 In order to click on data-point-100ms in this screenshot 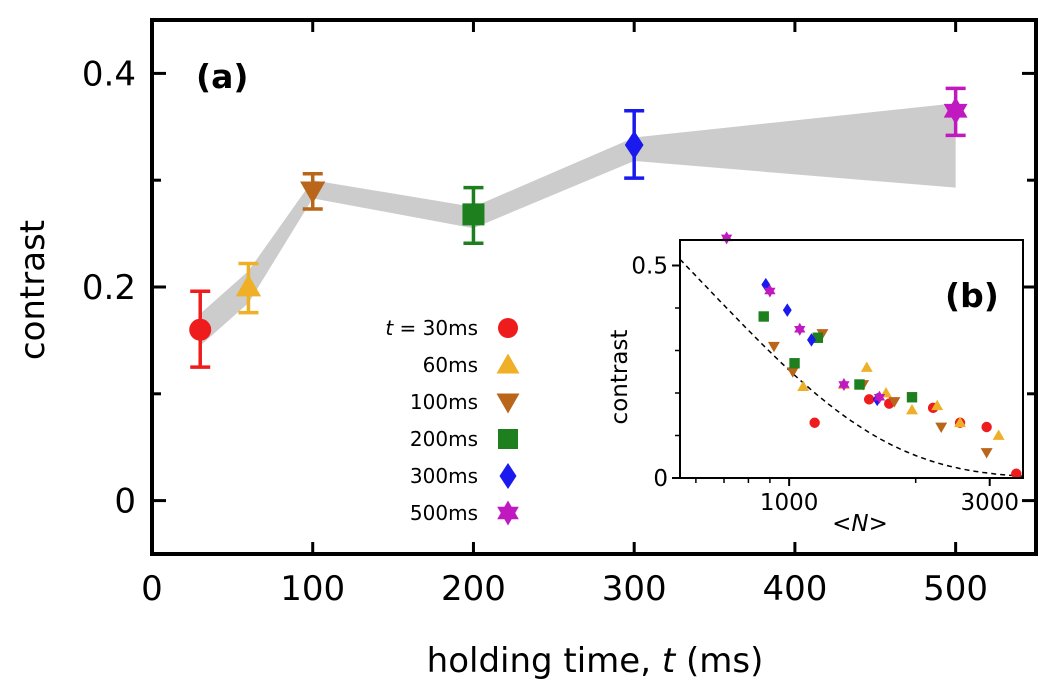, I will do `click(313, 192)`.